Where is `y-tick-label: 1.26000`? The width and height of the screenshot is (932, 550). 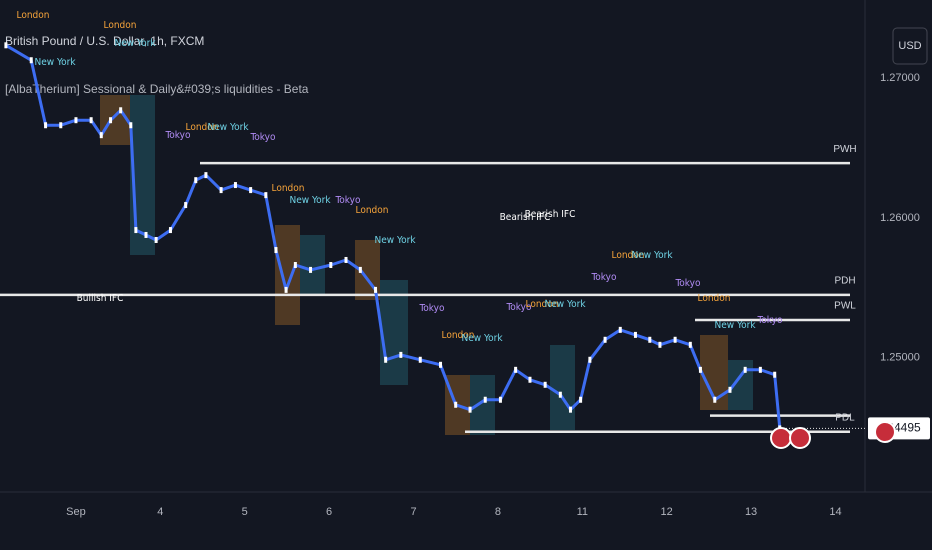
y-tick-label: 1.26000 is located at coordinates (900, 218).